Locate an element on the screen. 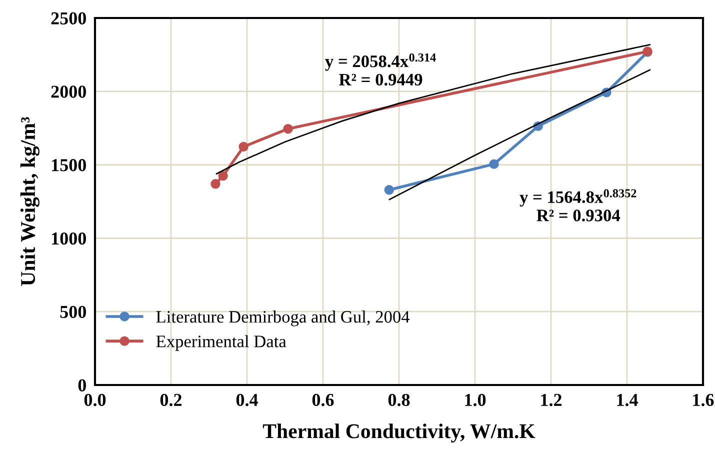  x-tick-label: 1.6 is located at coordinates (703, 400).